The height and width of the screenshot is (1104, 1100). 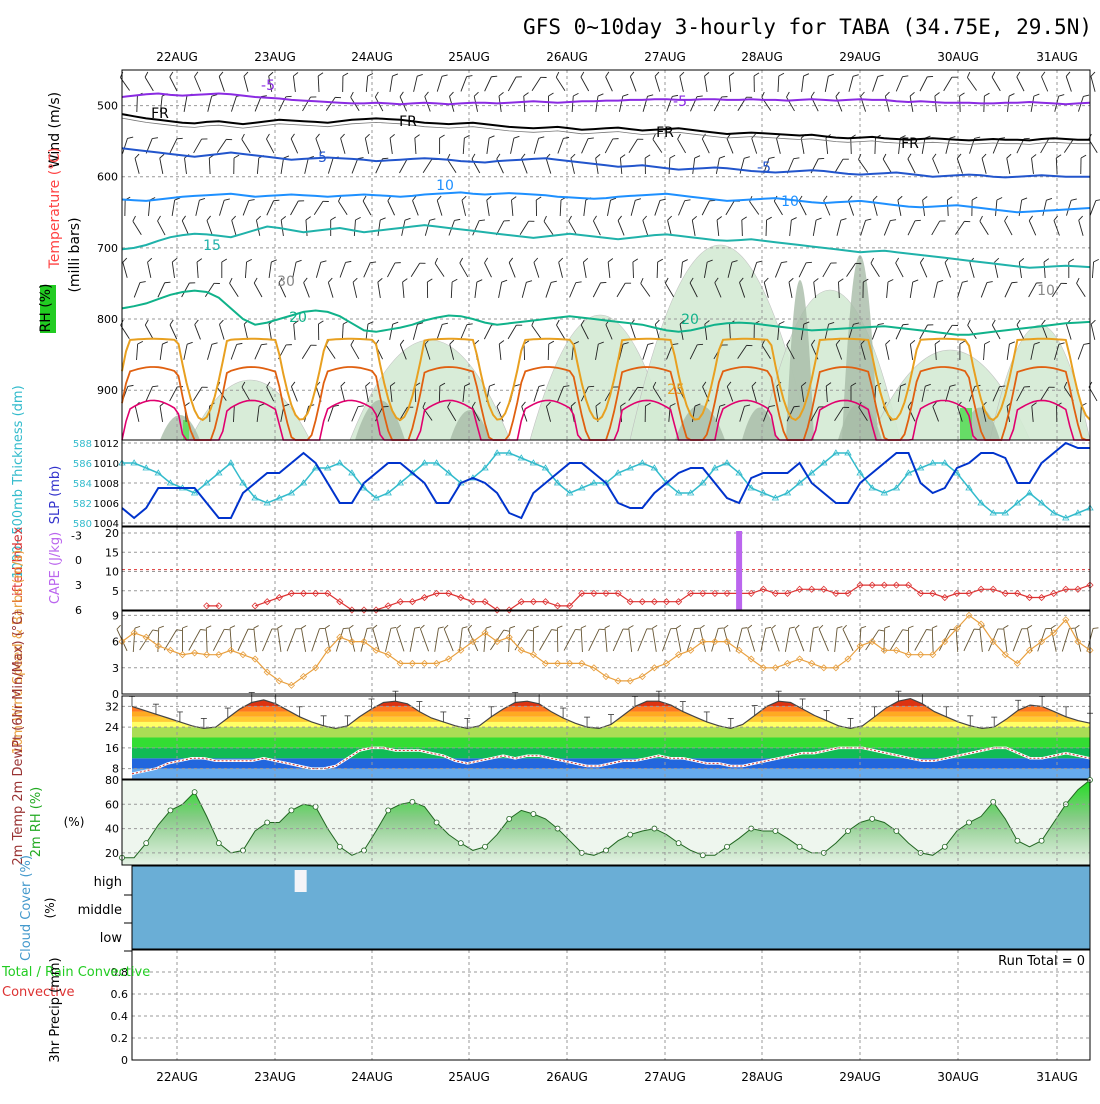 What do you see at coordinates (111, 938) in the screenshot?
I see `cloud-row-label: low` at bounding box center [111, 938].